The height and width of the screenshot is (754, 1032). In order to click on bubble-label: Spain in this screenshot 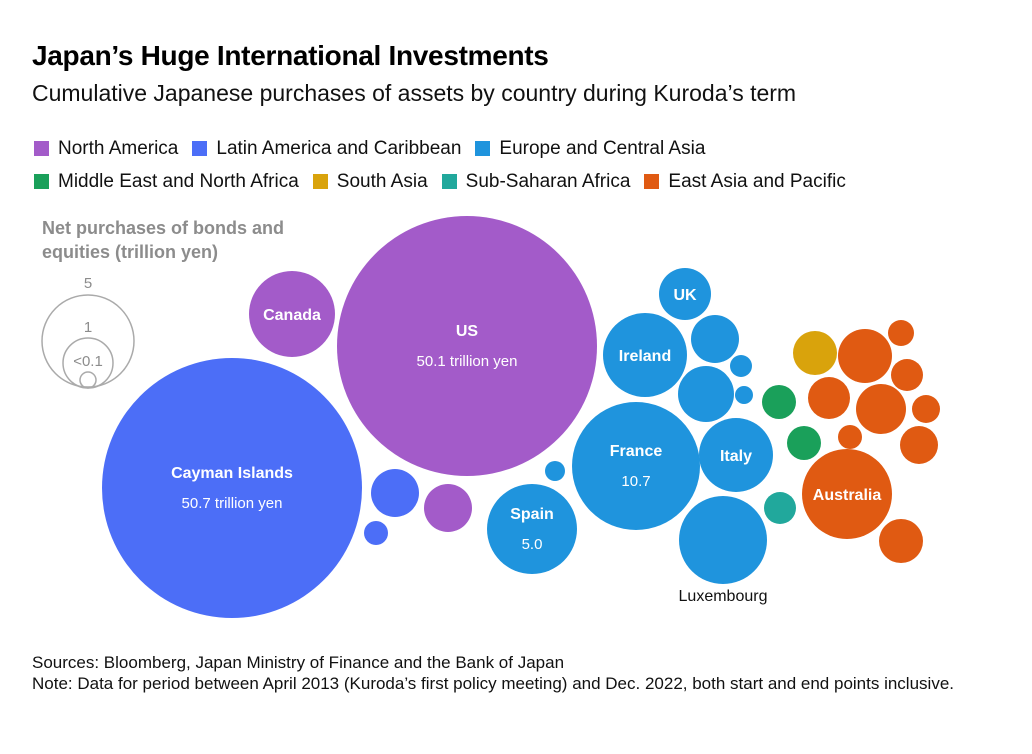, I will do `click(532, 514)`.